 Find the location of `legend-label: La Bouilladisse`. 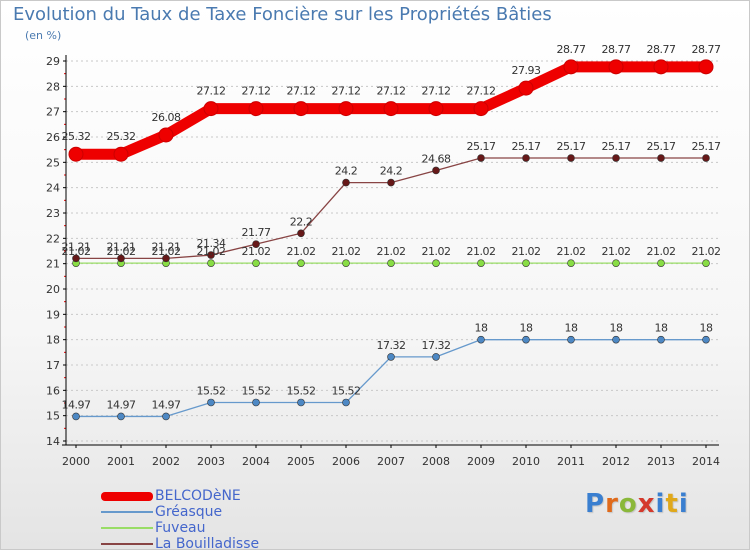

legend-label: La Bouilladisse is located at coordinates (207, 543).